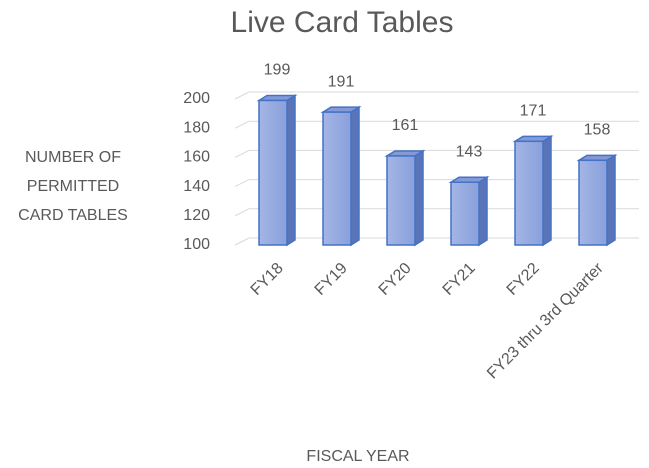 This screenshot has height=468, width=649. What do you see at coordinates (469, 151) in the screenshot?
I see `value-label: 143` at bounding box center [469, 151].